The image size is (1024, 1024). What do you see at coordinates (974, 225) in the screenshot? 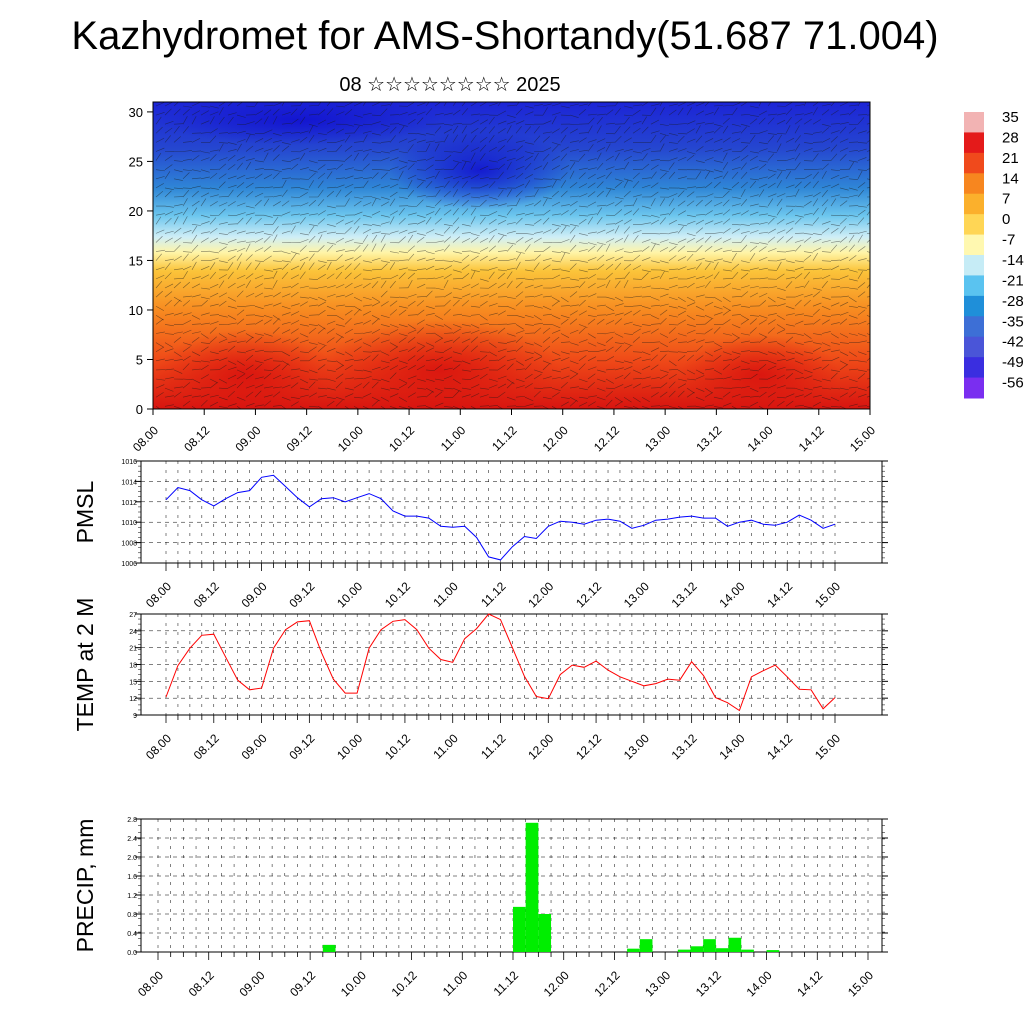
I see `colorbar-segment` at bounding box center [974, 225].